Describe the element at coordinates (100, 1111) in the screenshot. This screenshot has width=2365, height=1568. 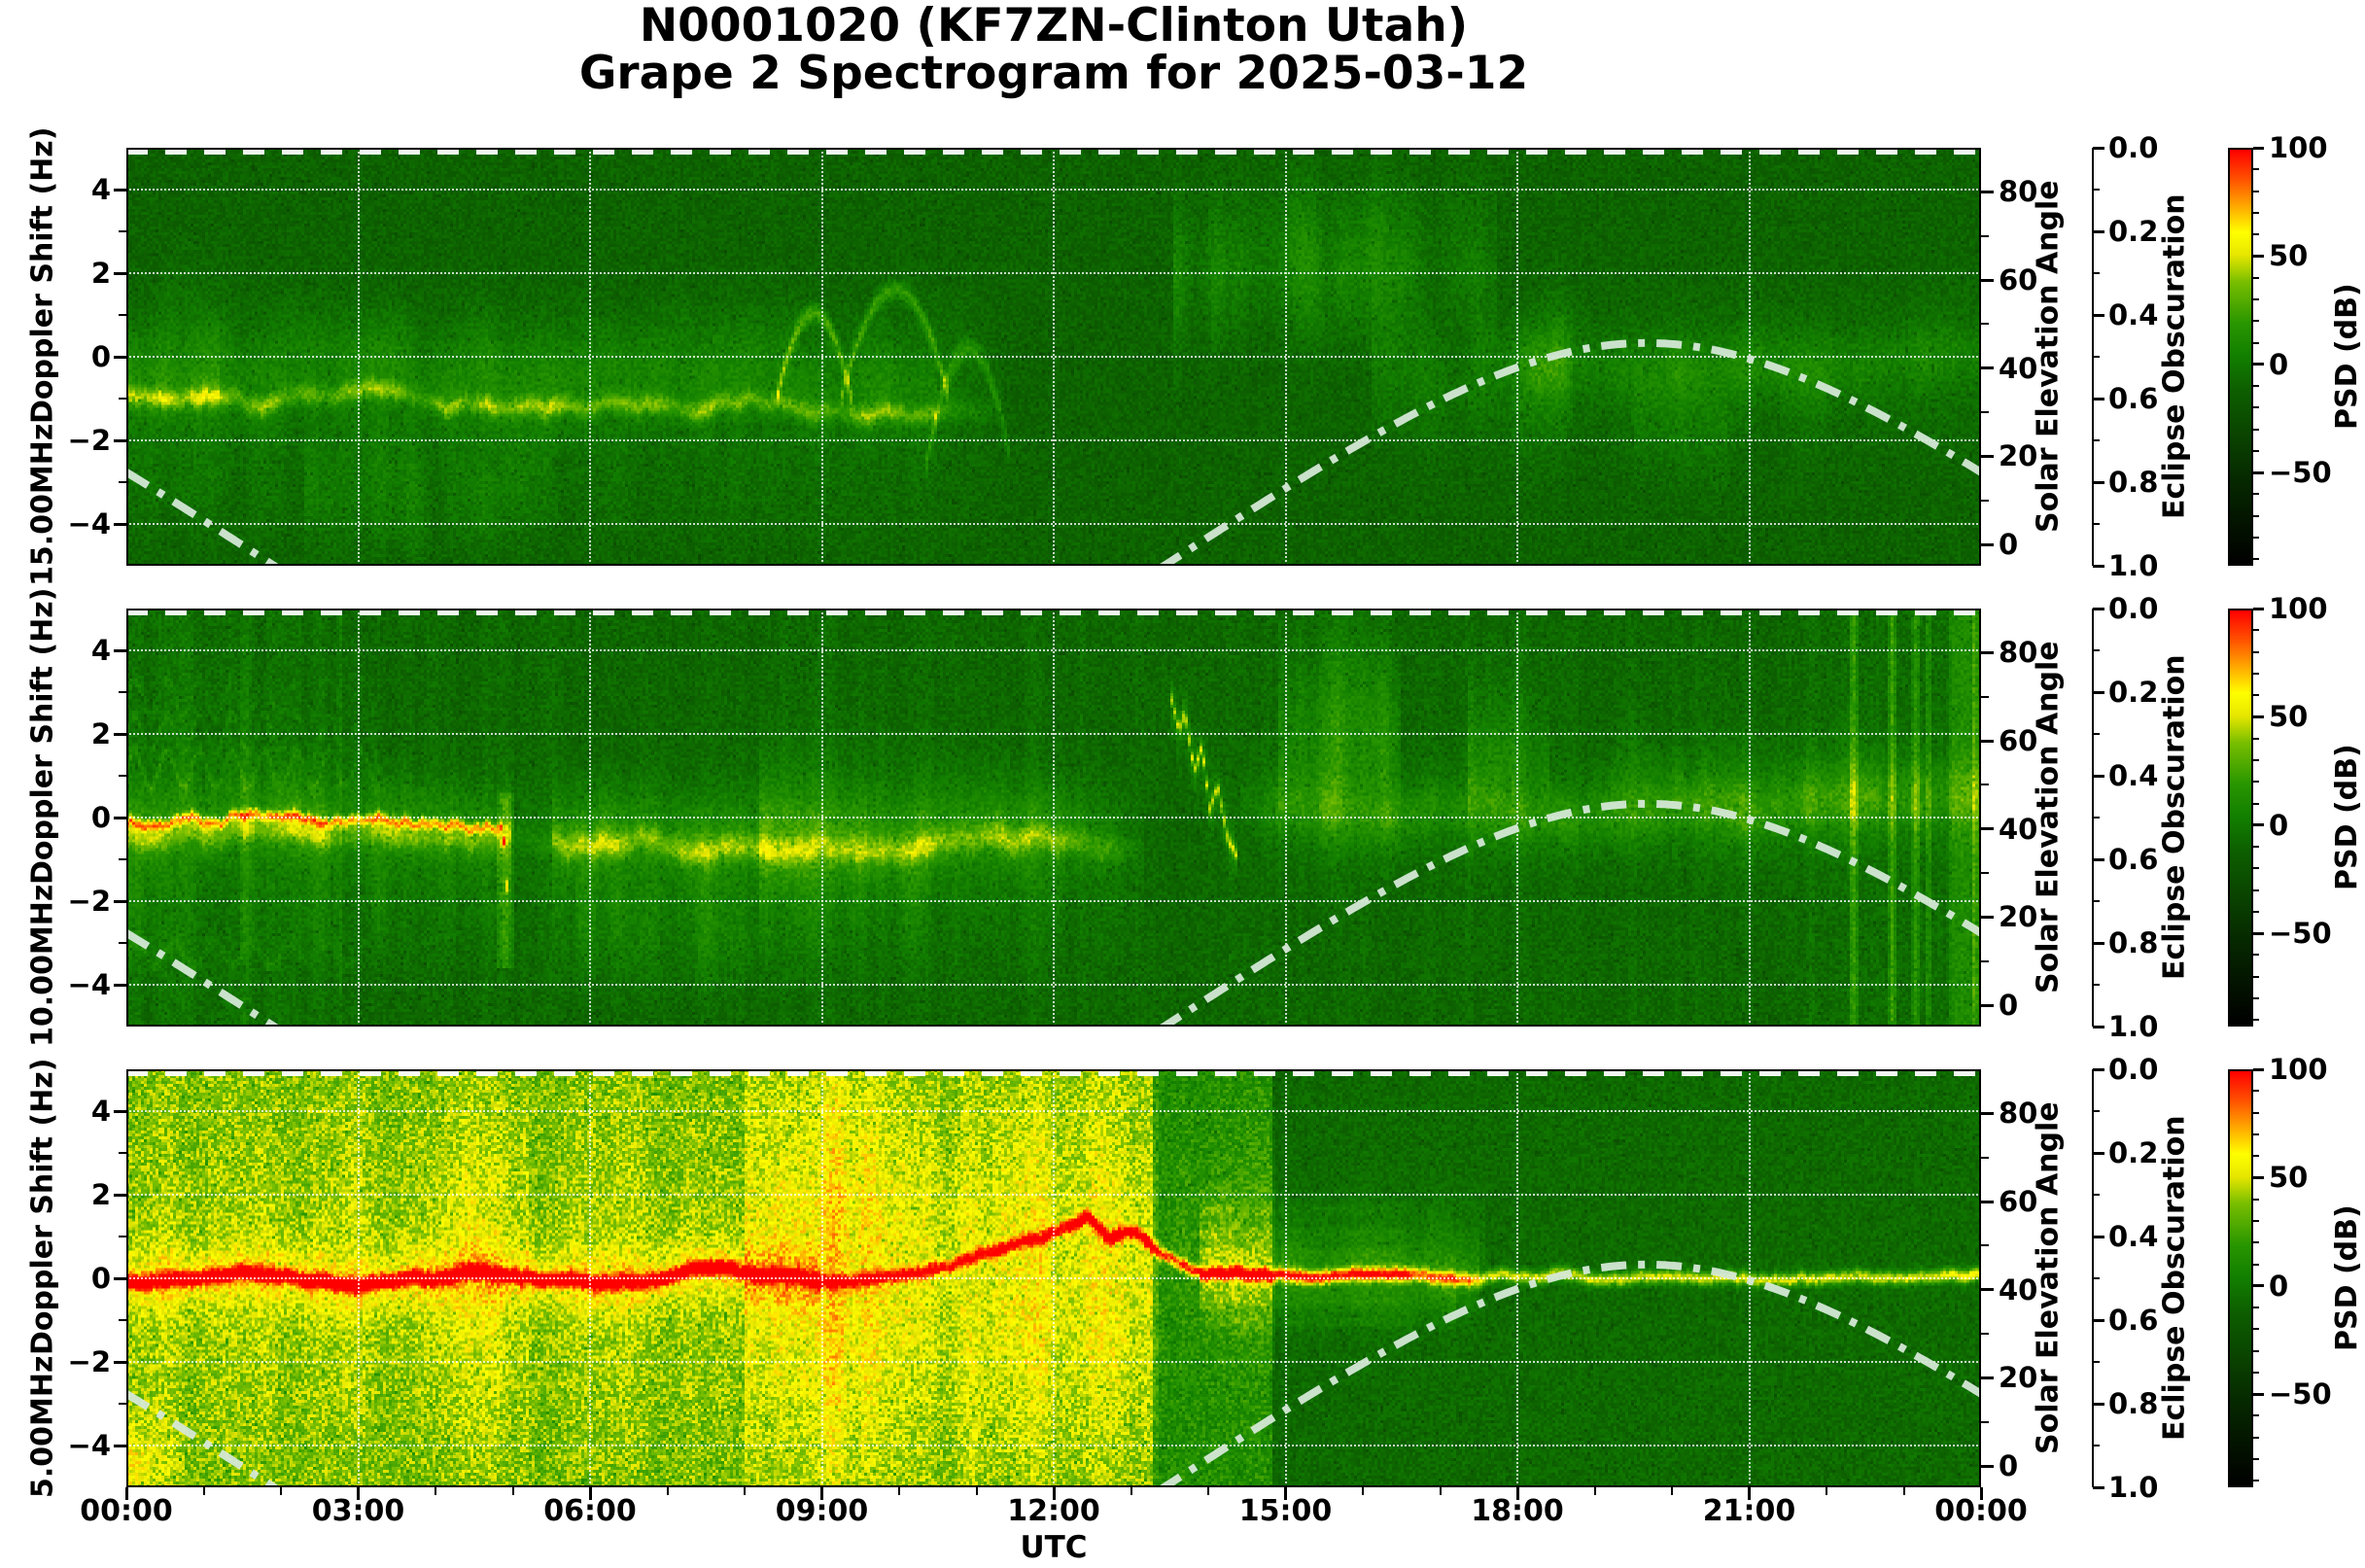
I see `y-tick-label: 4` at that location.